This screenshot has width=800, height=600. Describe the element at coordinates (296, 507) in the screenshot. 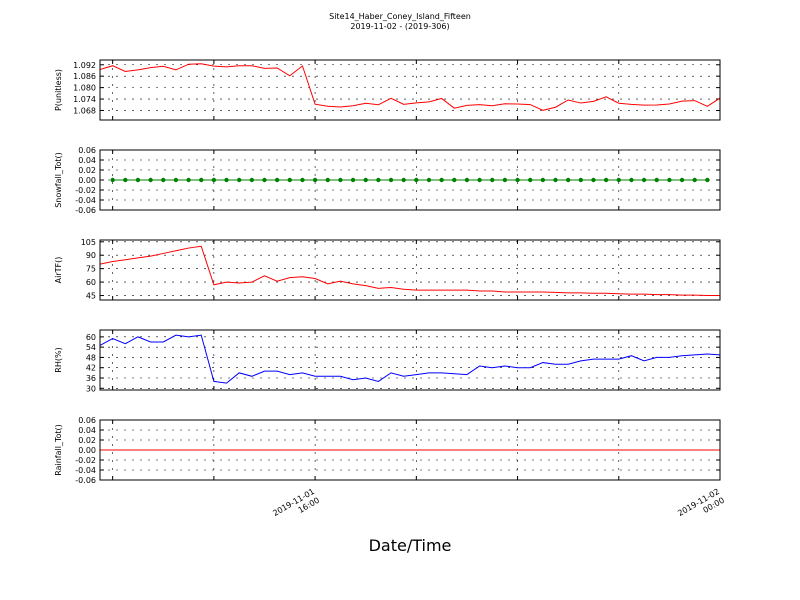

I see `x-tick-label: 2019-11-0116:00` at that location.